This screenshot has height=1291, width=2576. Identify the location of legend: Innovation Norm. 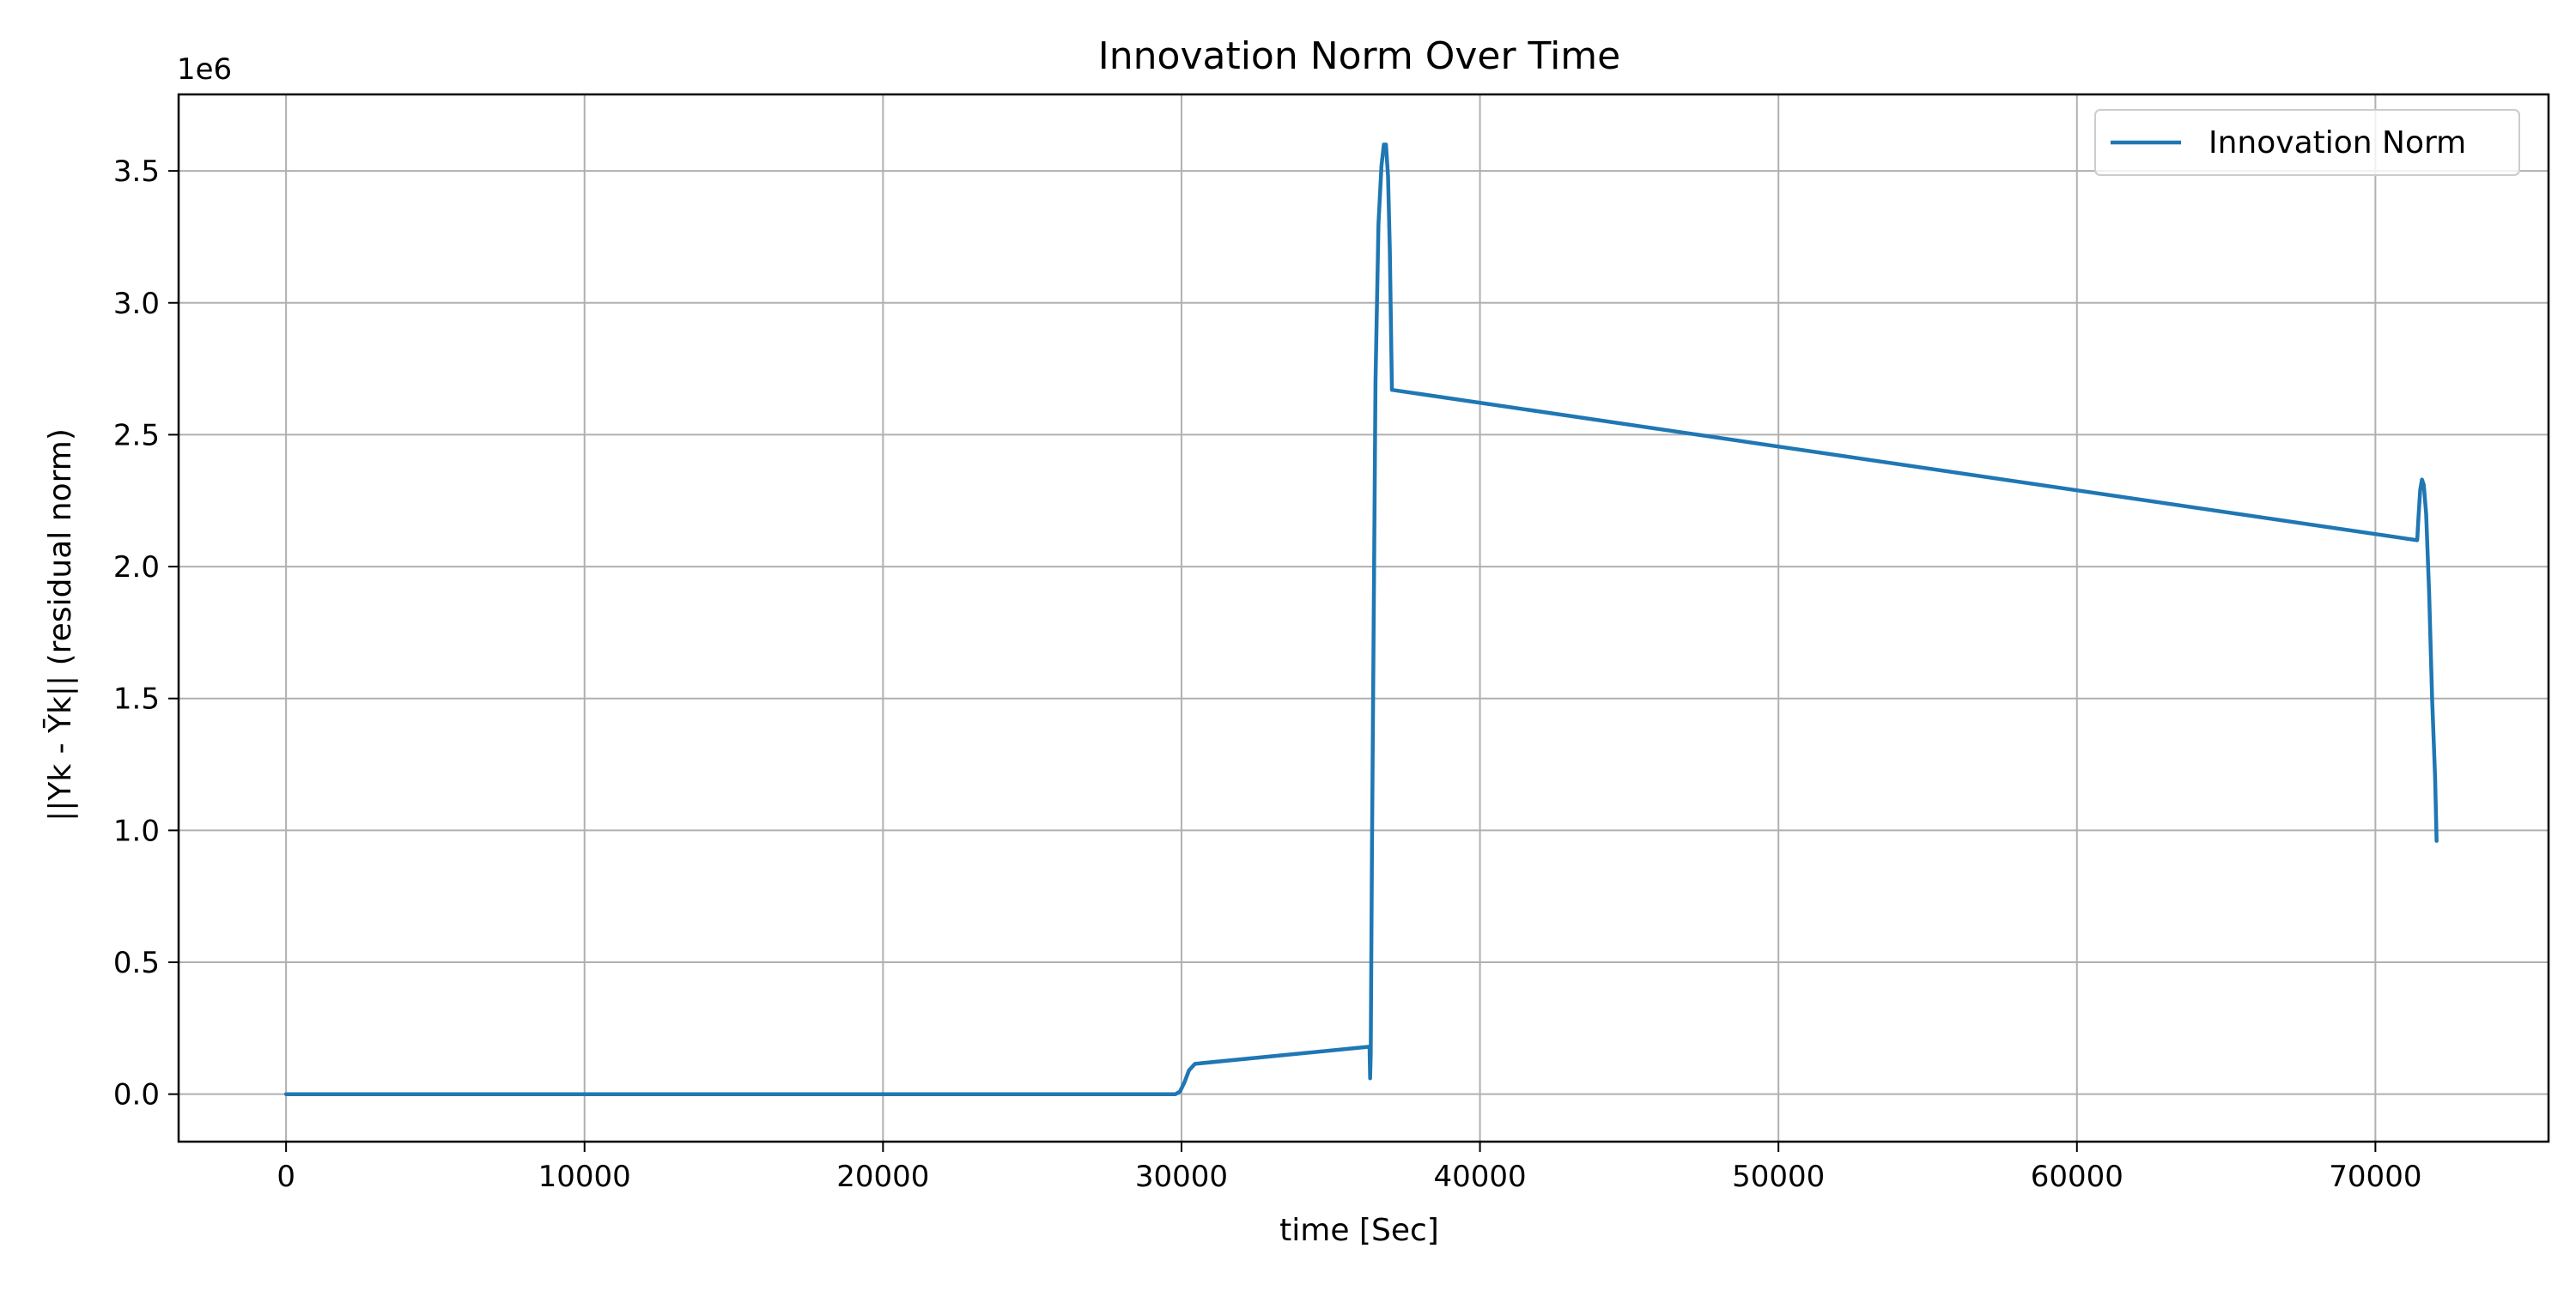
(2307, 143).